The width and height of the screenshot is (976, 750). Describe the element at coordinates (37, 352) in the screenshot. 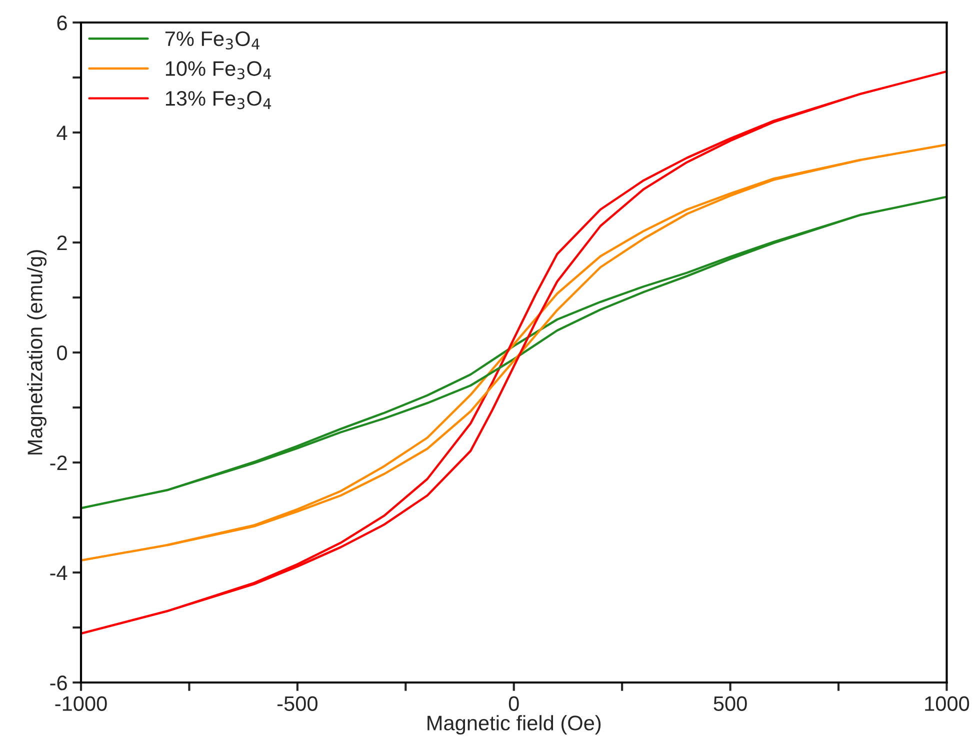

I see `y-axis-title: Magnetization (emu/g)` at that location.